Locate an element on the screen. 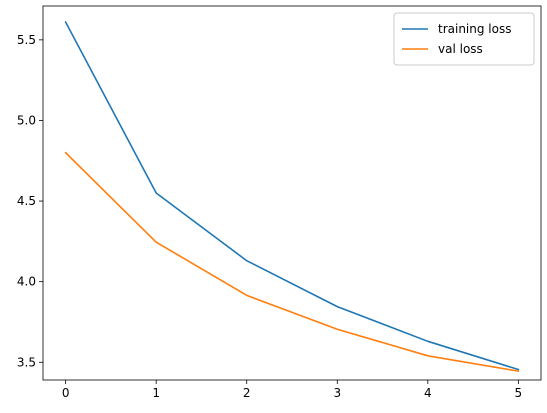 The height and width of the screenshot is (413, 547). y-tick-label: 4.5 is located at coordinates (26, 201).